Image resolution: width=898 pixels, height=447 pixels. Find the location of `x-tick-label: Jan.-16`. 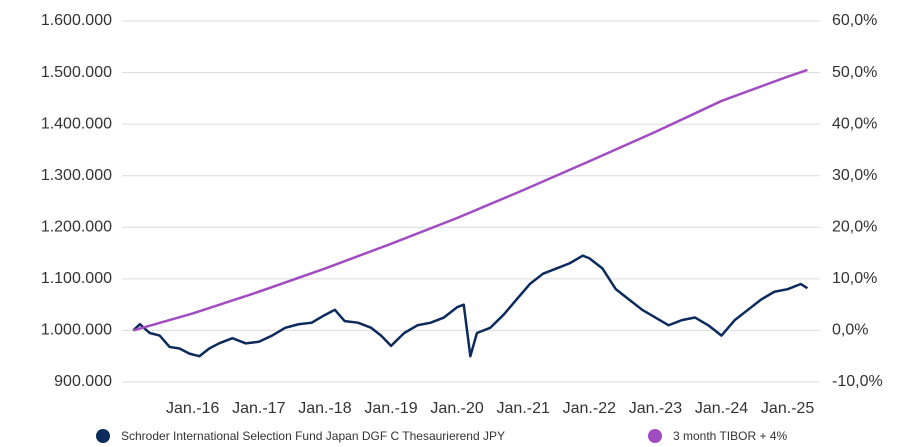

x-tick-label: Jan.-16 is located at coordinates (192, 408).